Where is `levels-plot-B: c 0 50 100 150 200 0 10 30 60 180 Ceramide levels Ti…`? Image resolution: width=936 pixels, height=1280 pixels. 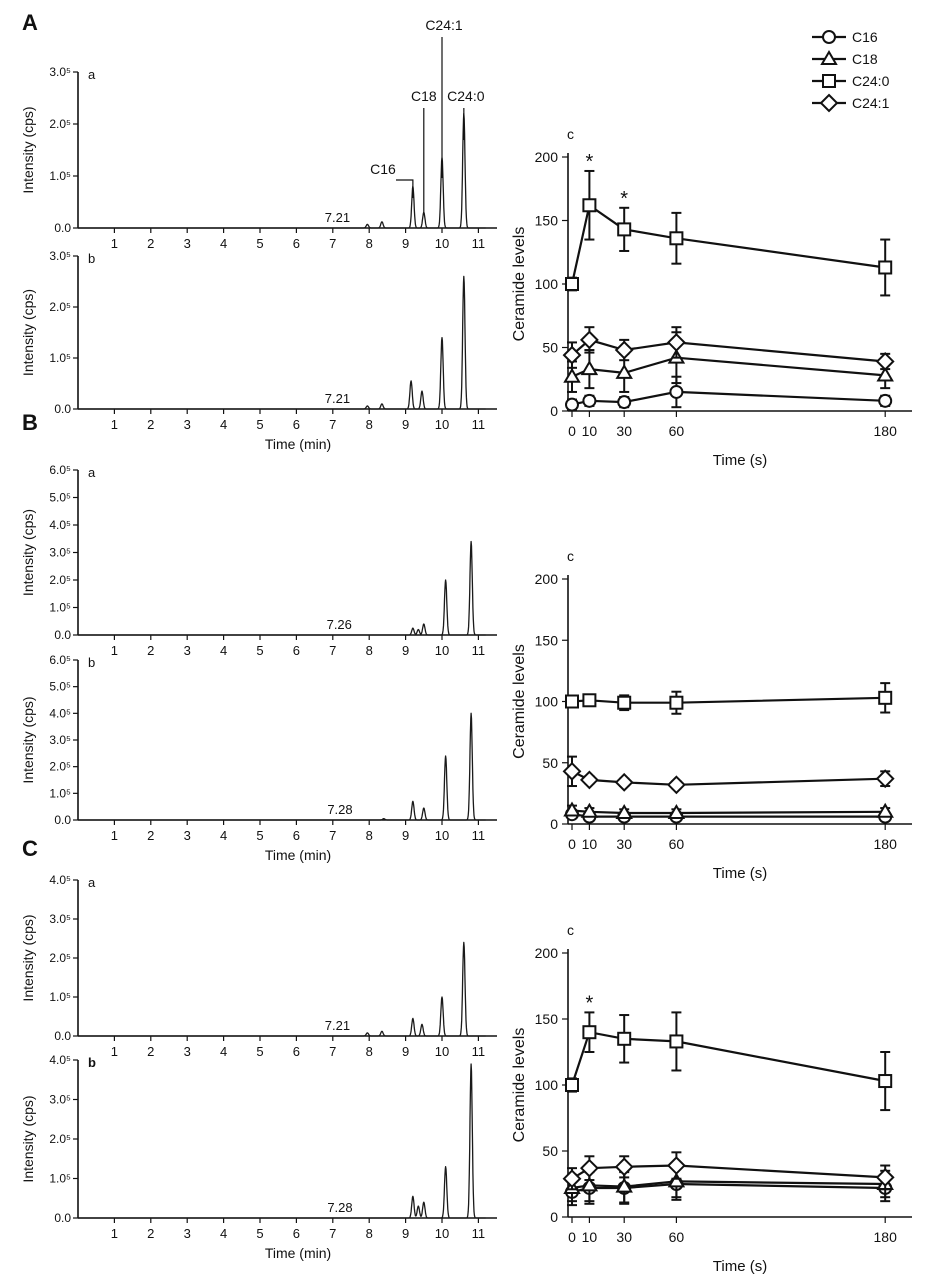
levels-plot-B: c 0 50 100 150 200 0 10 30 60 180 Ceramide levels Ti… is located at coordinates (711, 715).